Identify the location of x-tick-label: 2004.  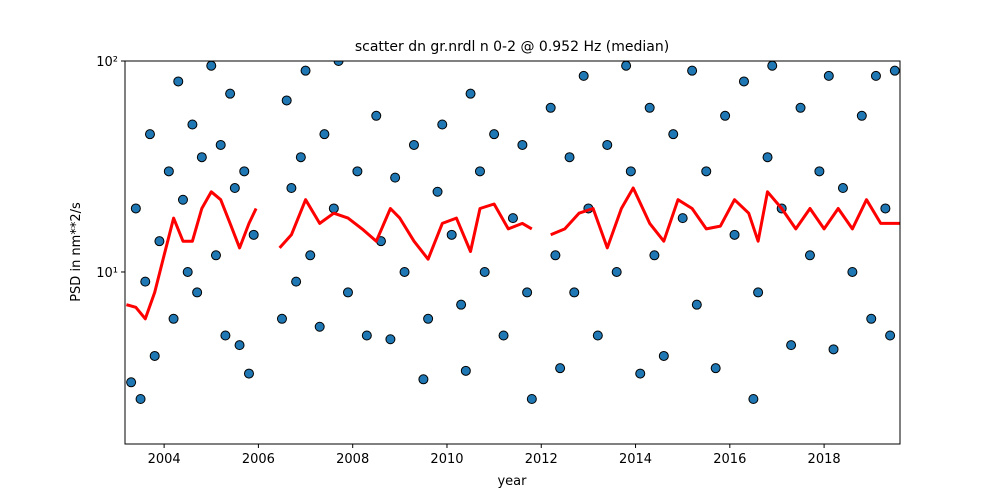
(164, 459).